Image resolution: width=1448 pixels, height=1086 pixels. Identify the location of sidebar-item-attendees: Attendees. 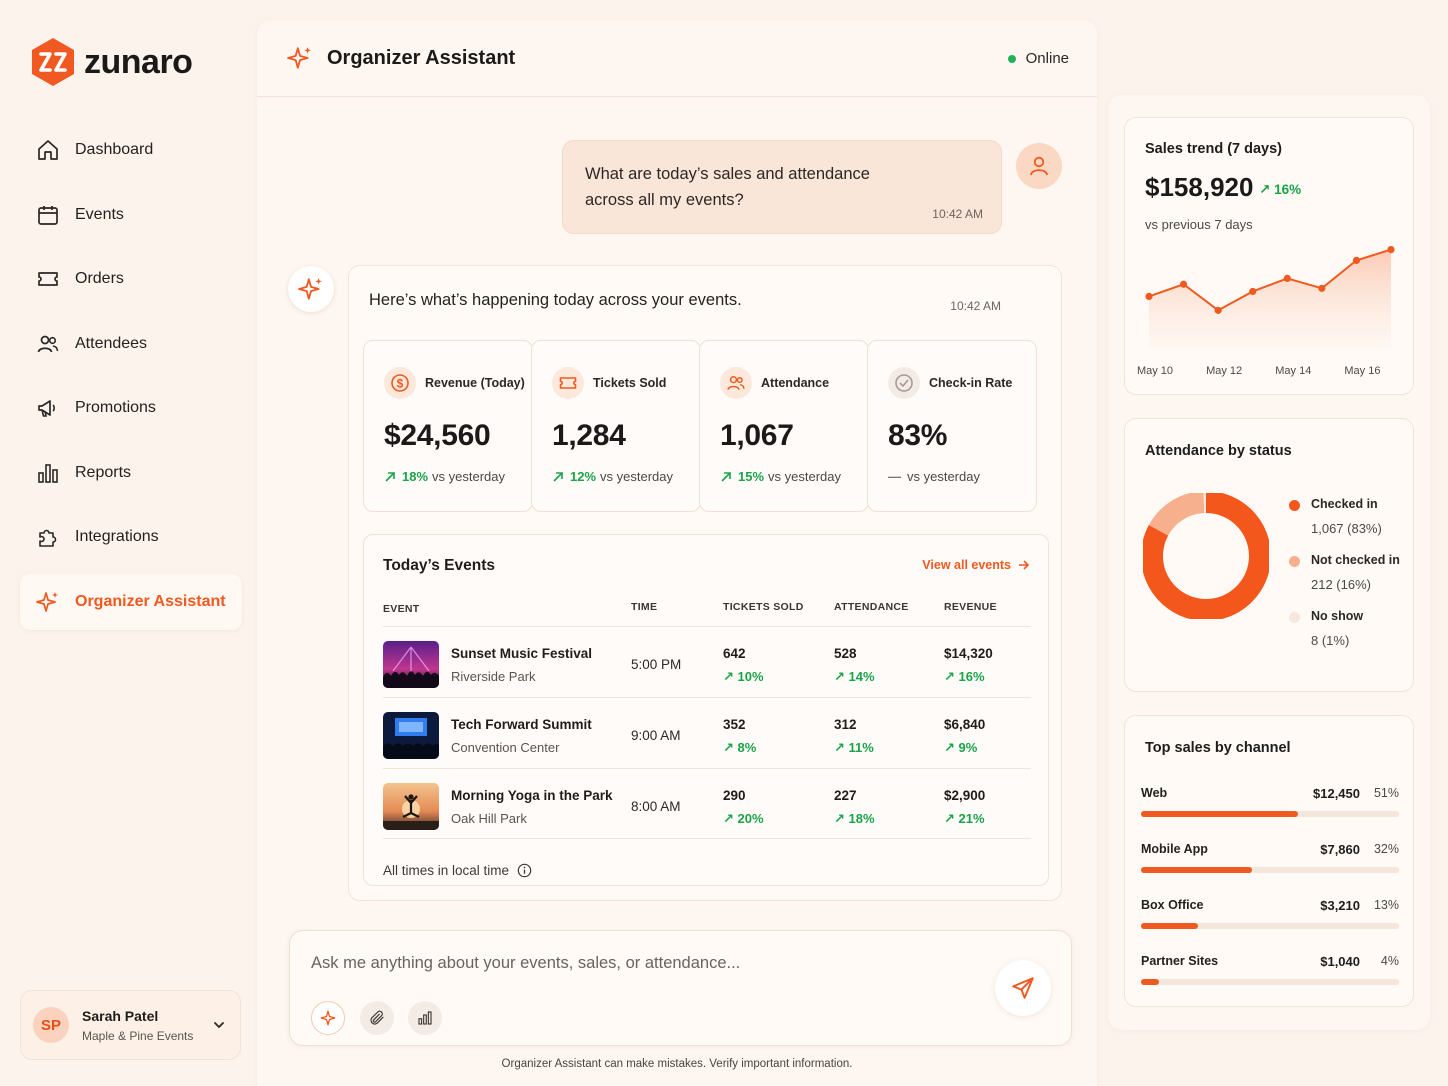
(131, 344).